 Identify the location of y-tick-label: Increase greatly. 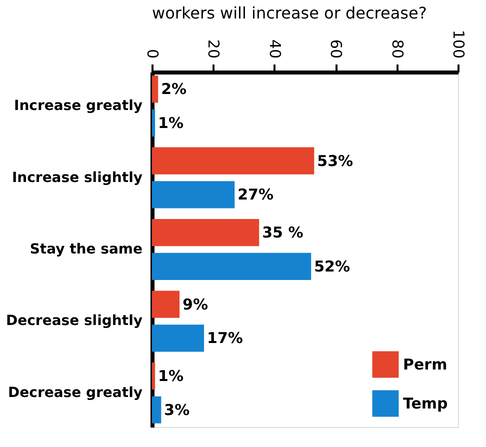
(78, 106).